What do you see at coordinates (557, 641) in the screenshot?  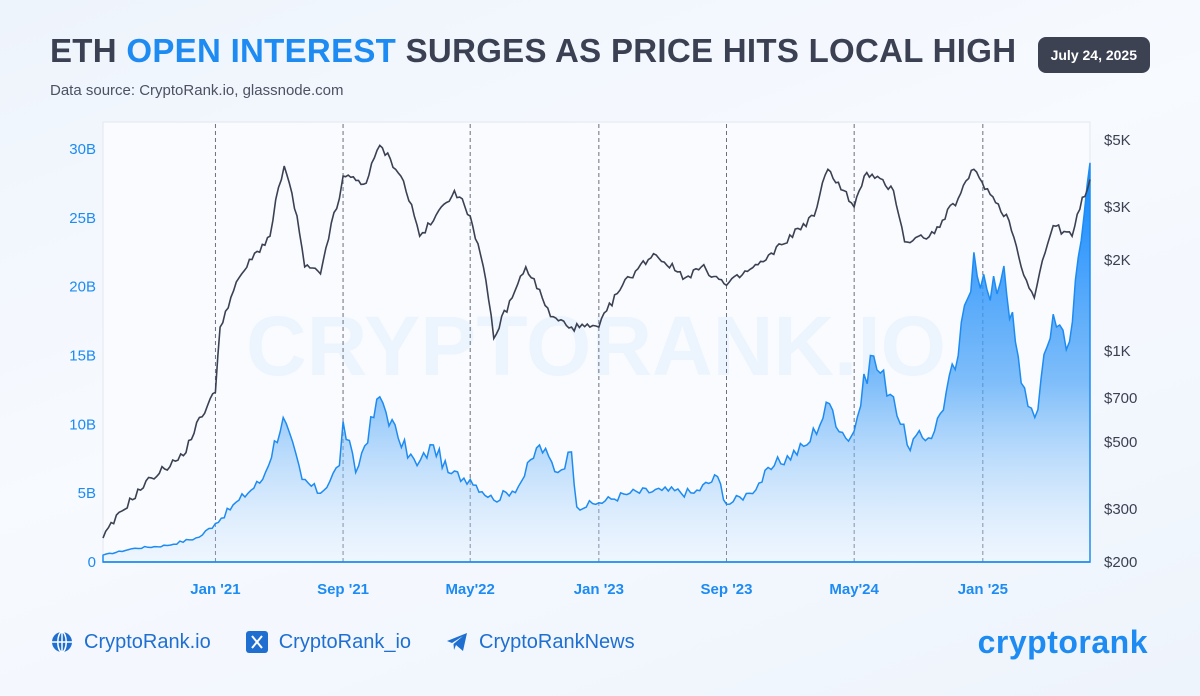 I see `footer-telegram-label: CryptoRankNews` at bounding box center [557, 641].